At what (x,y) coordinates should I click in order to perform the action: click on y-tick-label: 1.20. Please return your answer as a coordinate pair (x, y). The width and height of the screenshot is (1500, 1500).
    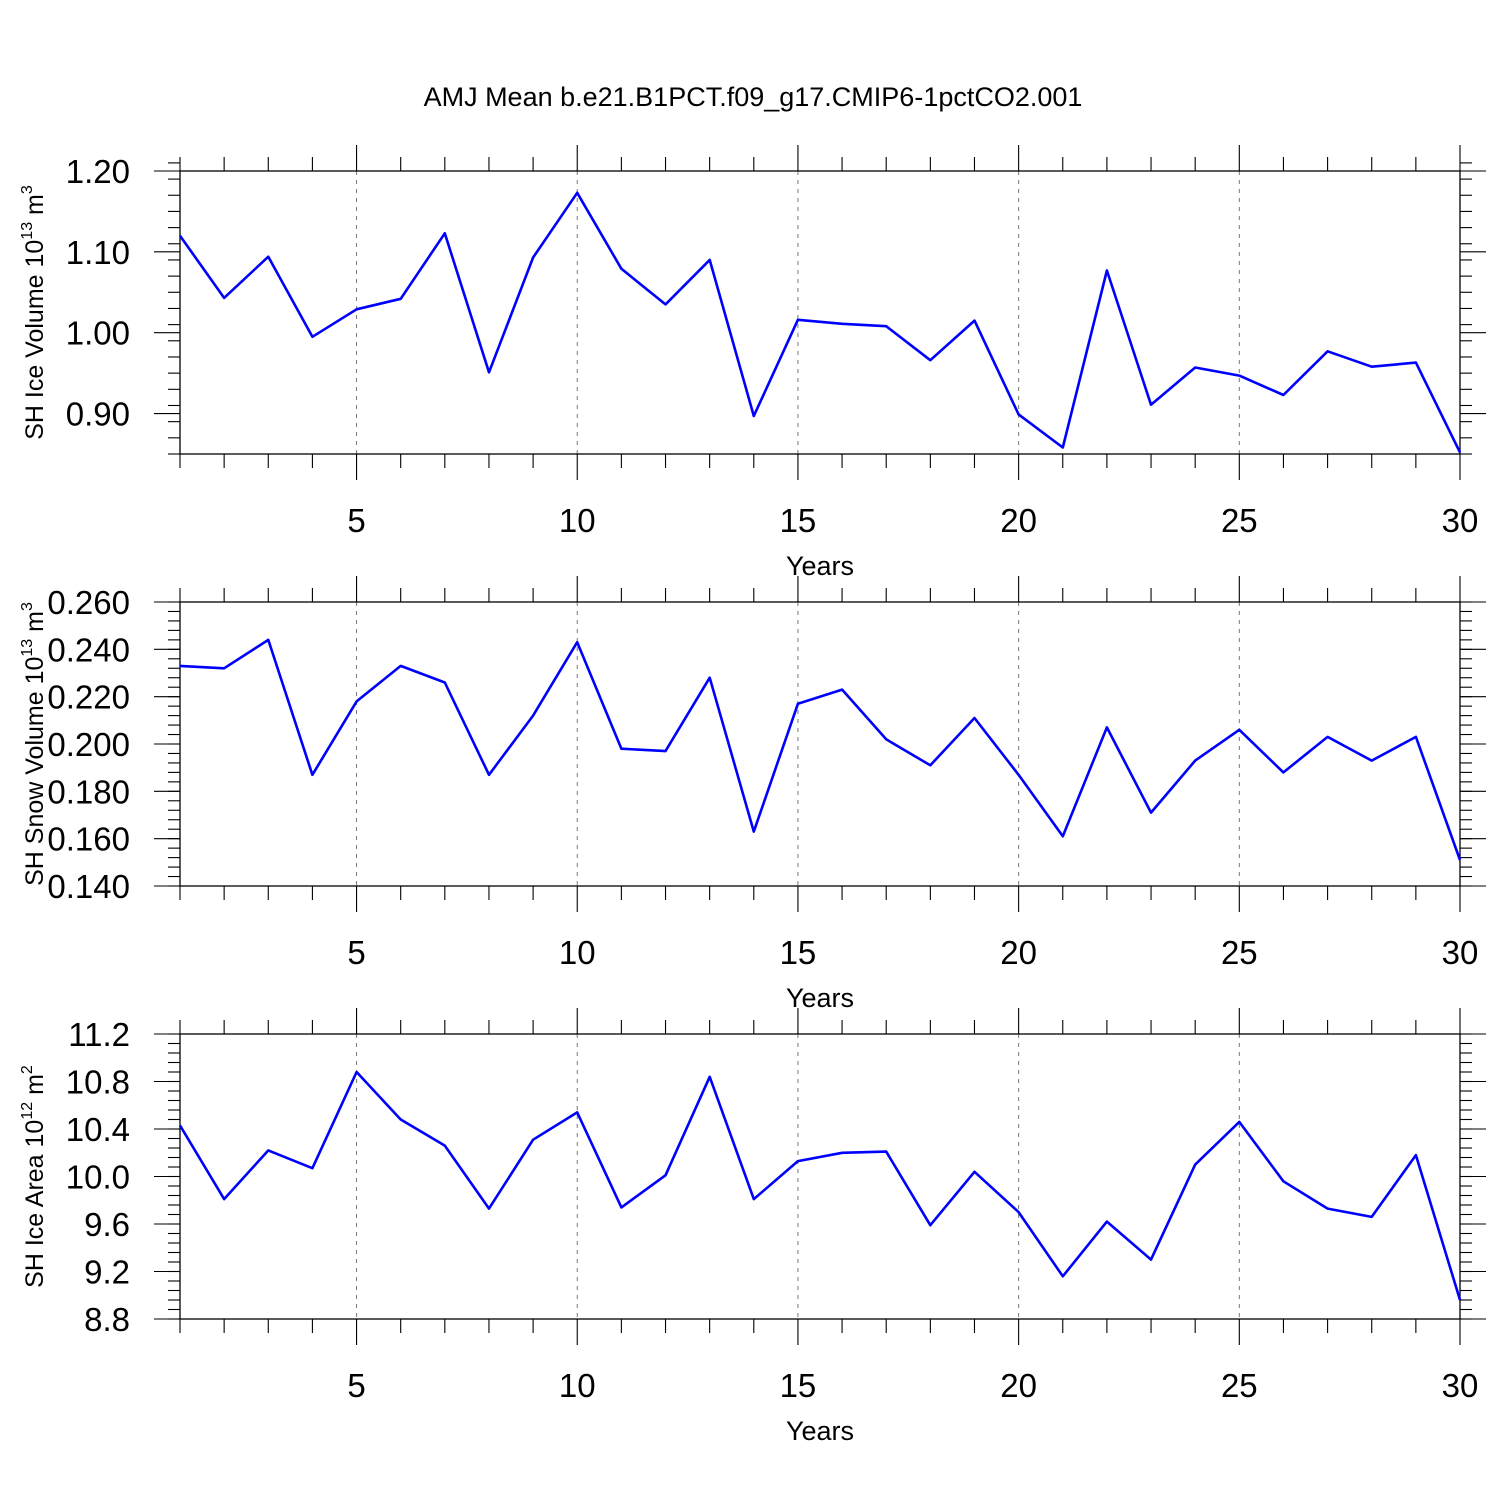
    Looking at the image, I should click on (98, 171).